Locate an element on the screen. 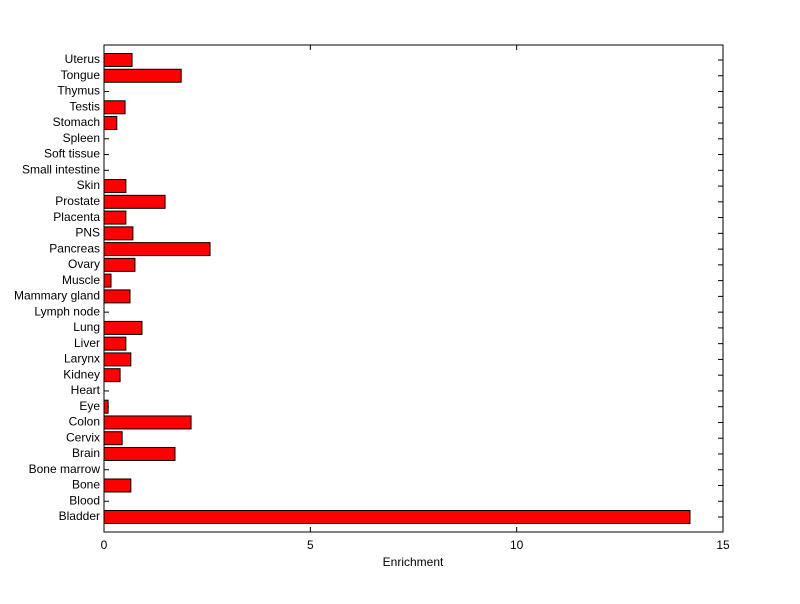 The height and width of the screenshot is (604, 800). y-tick-label: Uterus is located at coordinates (82, 59).